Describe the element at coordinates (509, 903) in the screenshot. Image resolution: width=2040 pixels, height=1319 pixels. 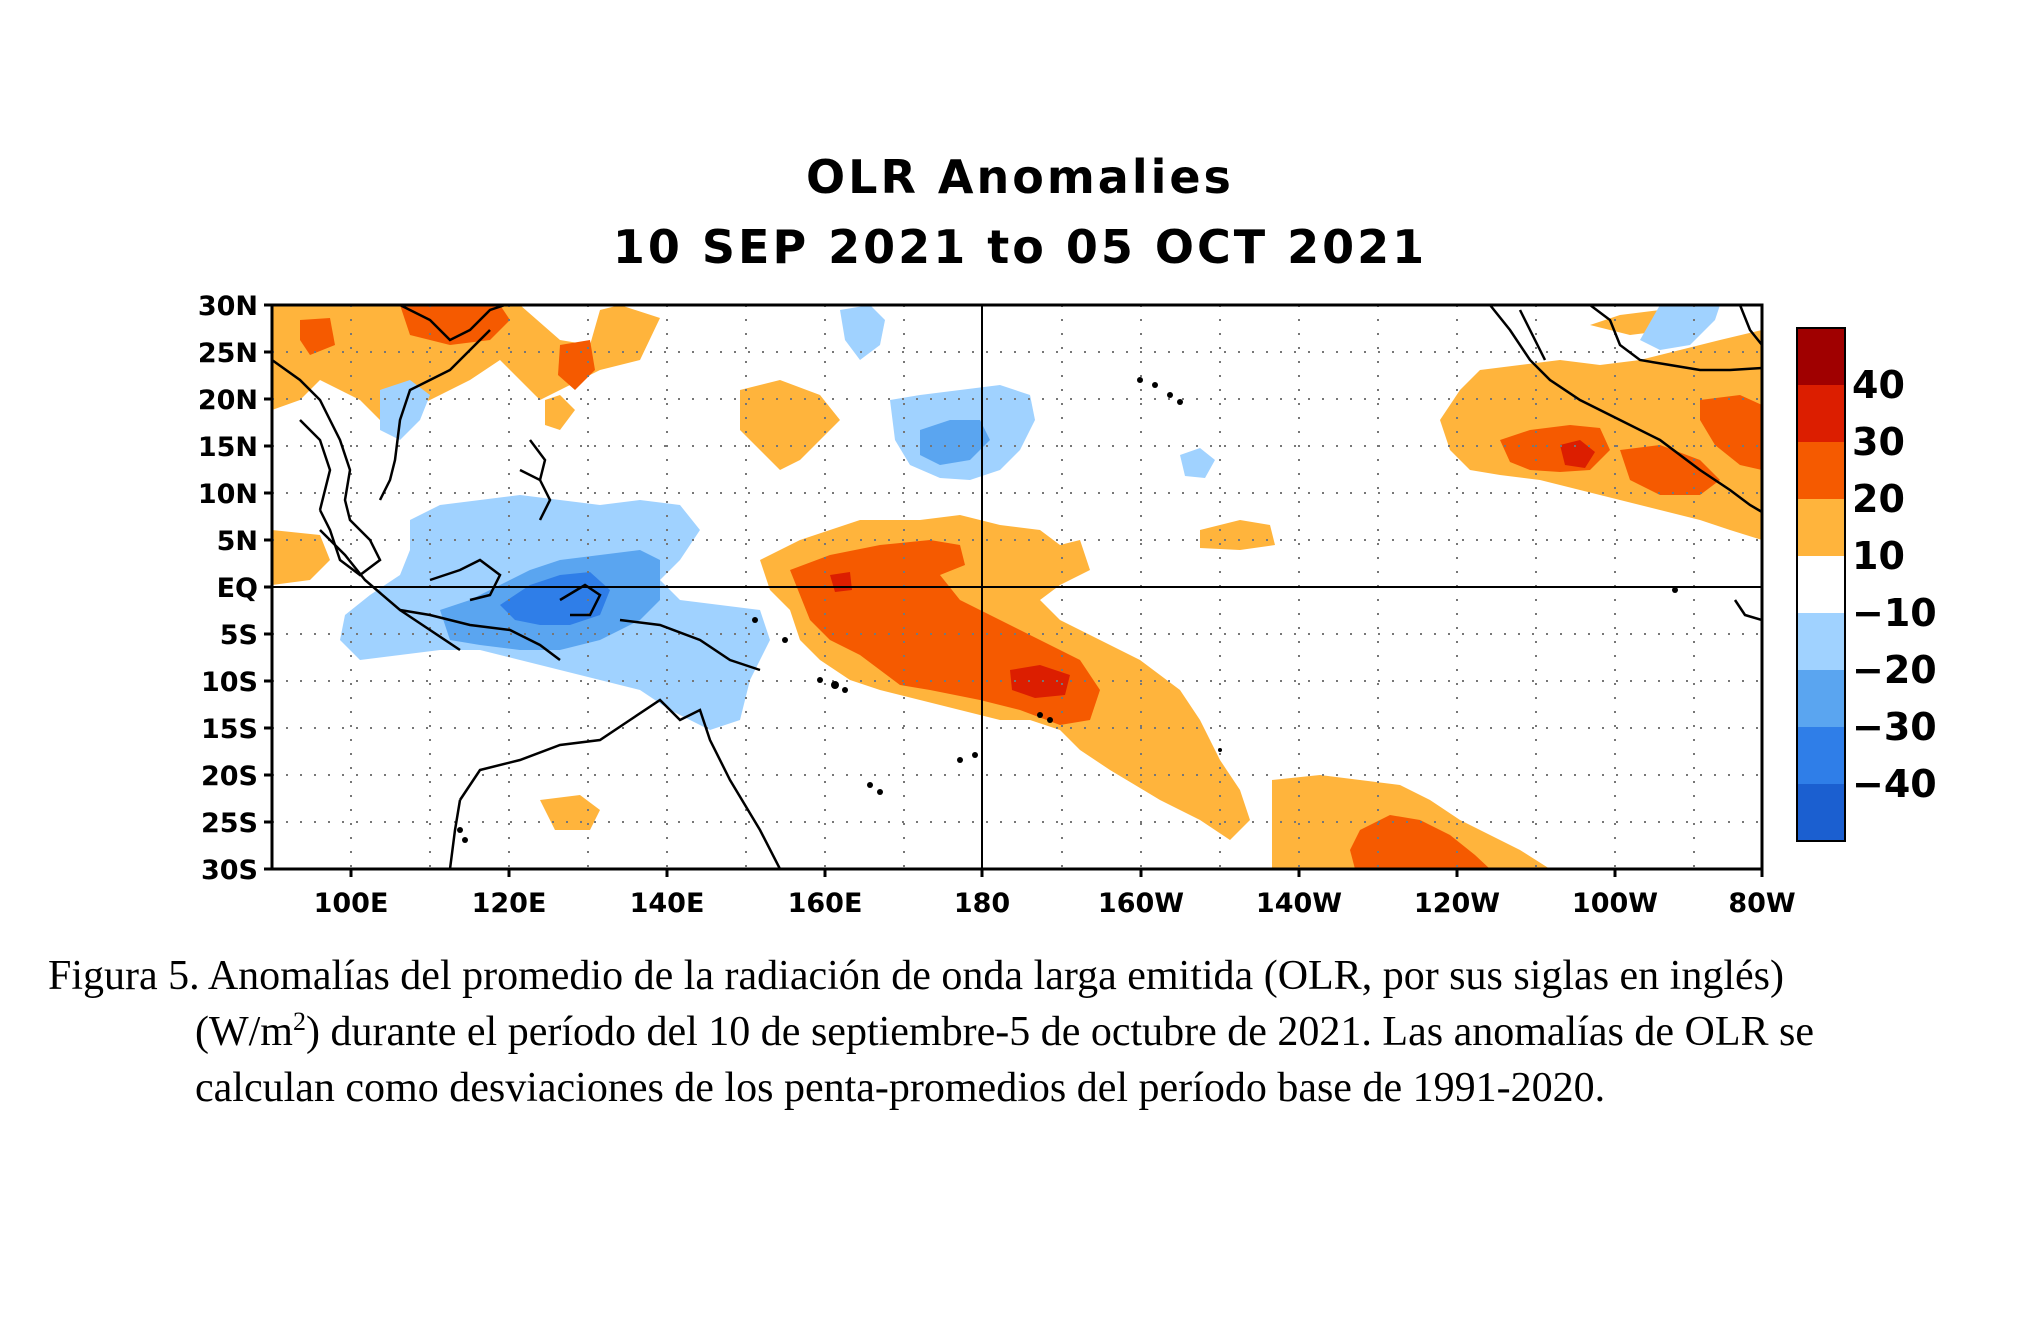
I see `lon-label: 120E` at that location.